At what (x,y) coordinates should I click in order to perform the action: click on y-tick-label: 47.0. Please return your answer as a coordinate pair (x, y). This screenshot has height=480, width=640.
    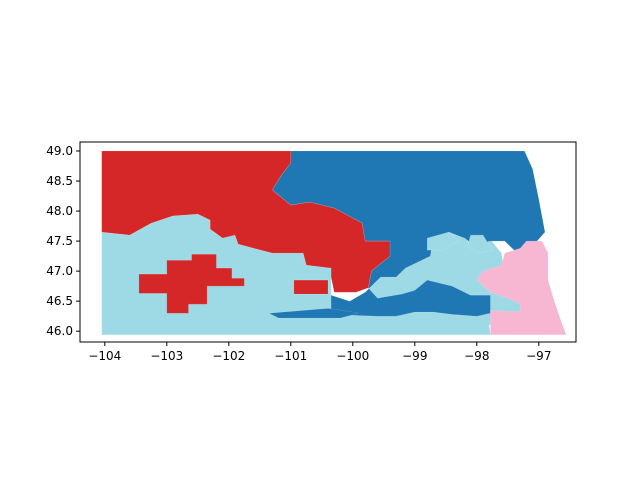
    Looking at the image, I should click on (59, 271).